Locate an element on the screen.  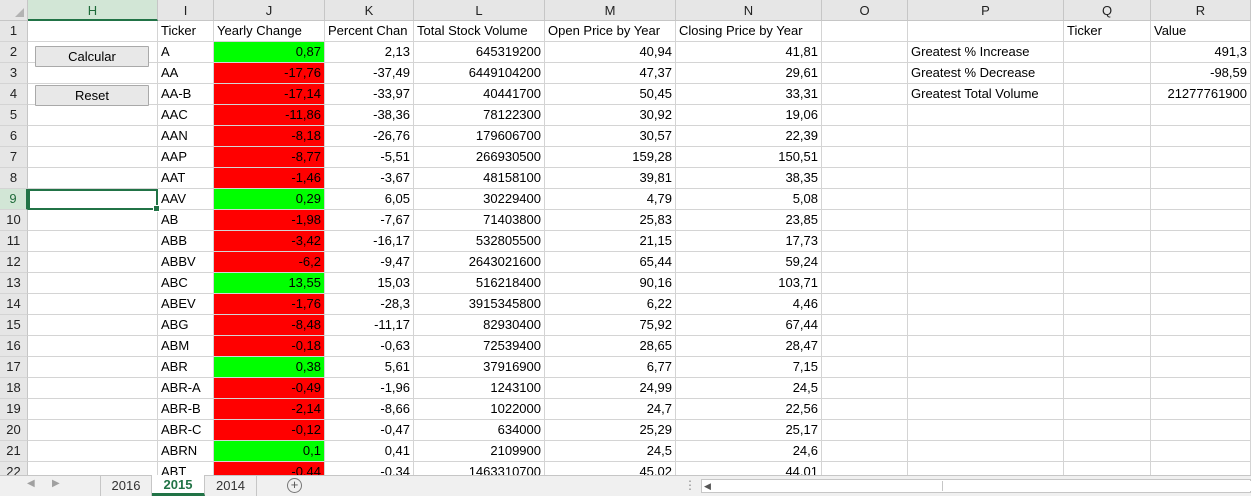
cell-h19 is located at coordinates (93, 409).